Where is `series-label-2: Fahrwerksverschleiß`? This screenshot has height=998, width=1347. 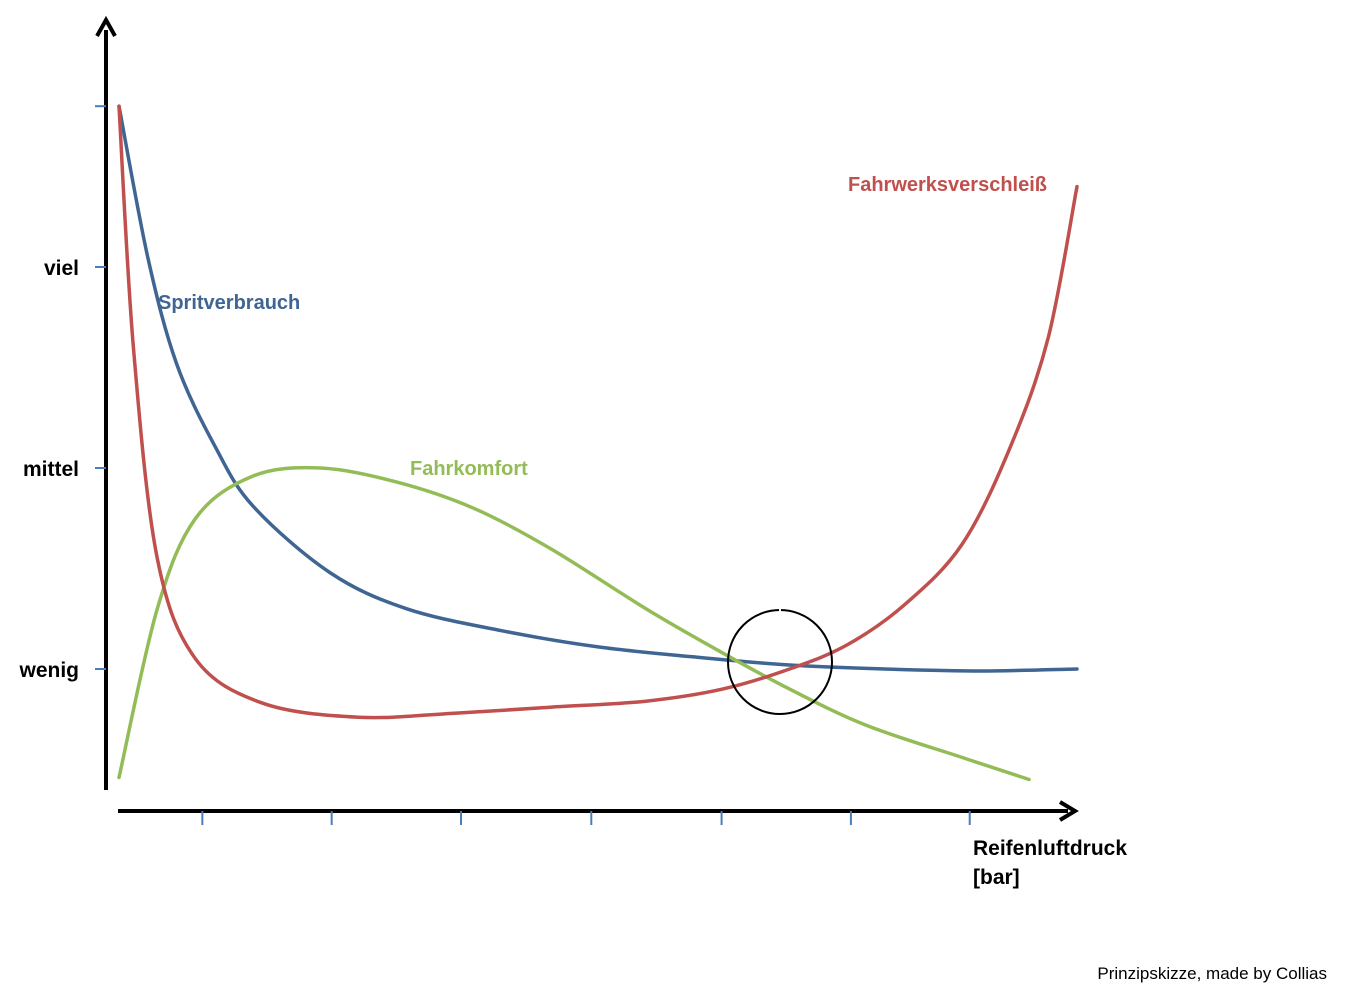
series-label-2: Fahrwerksverschleiß is located at coordinates (947, 185).